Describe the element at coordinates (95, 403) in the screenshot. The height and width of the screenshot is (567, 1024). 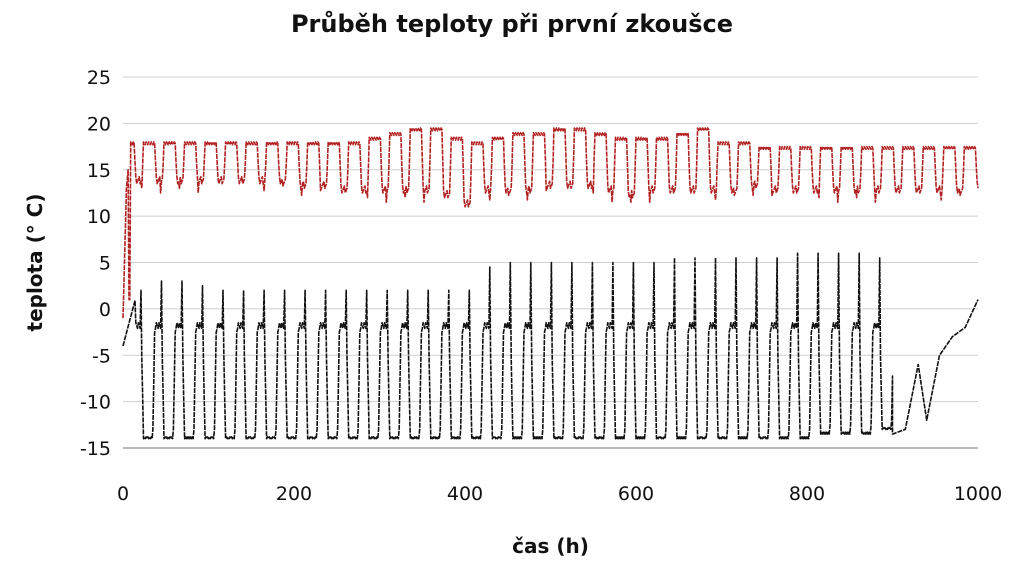
I see `y-tick-label: -10` at that location.